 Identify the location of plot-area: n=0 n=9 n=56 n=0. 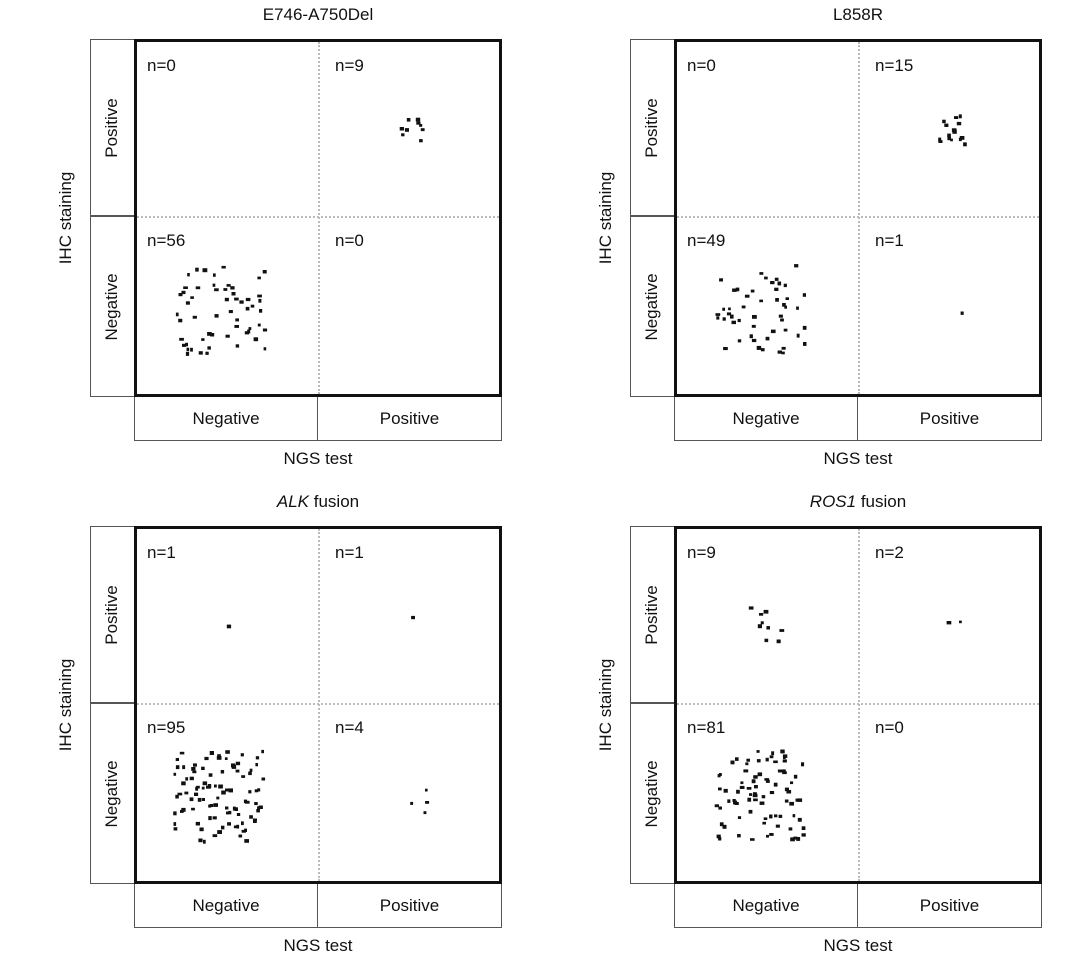
(318, 218).